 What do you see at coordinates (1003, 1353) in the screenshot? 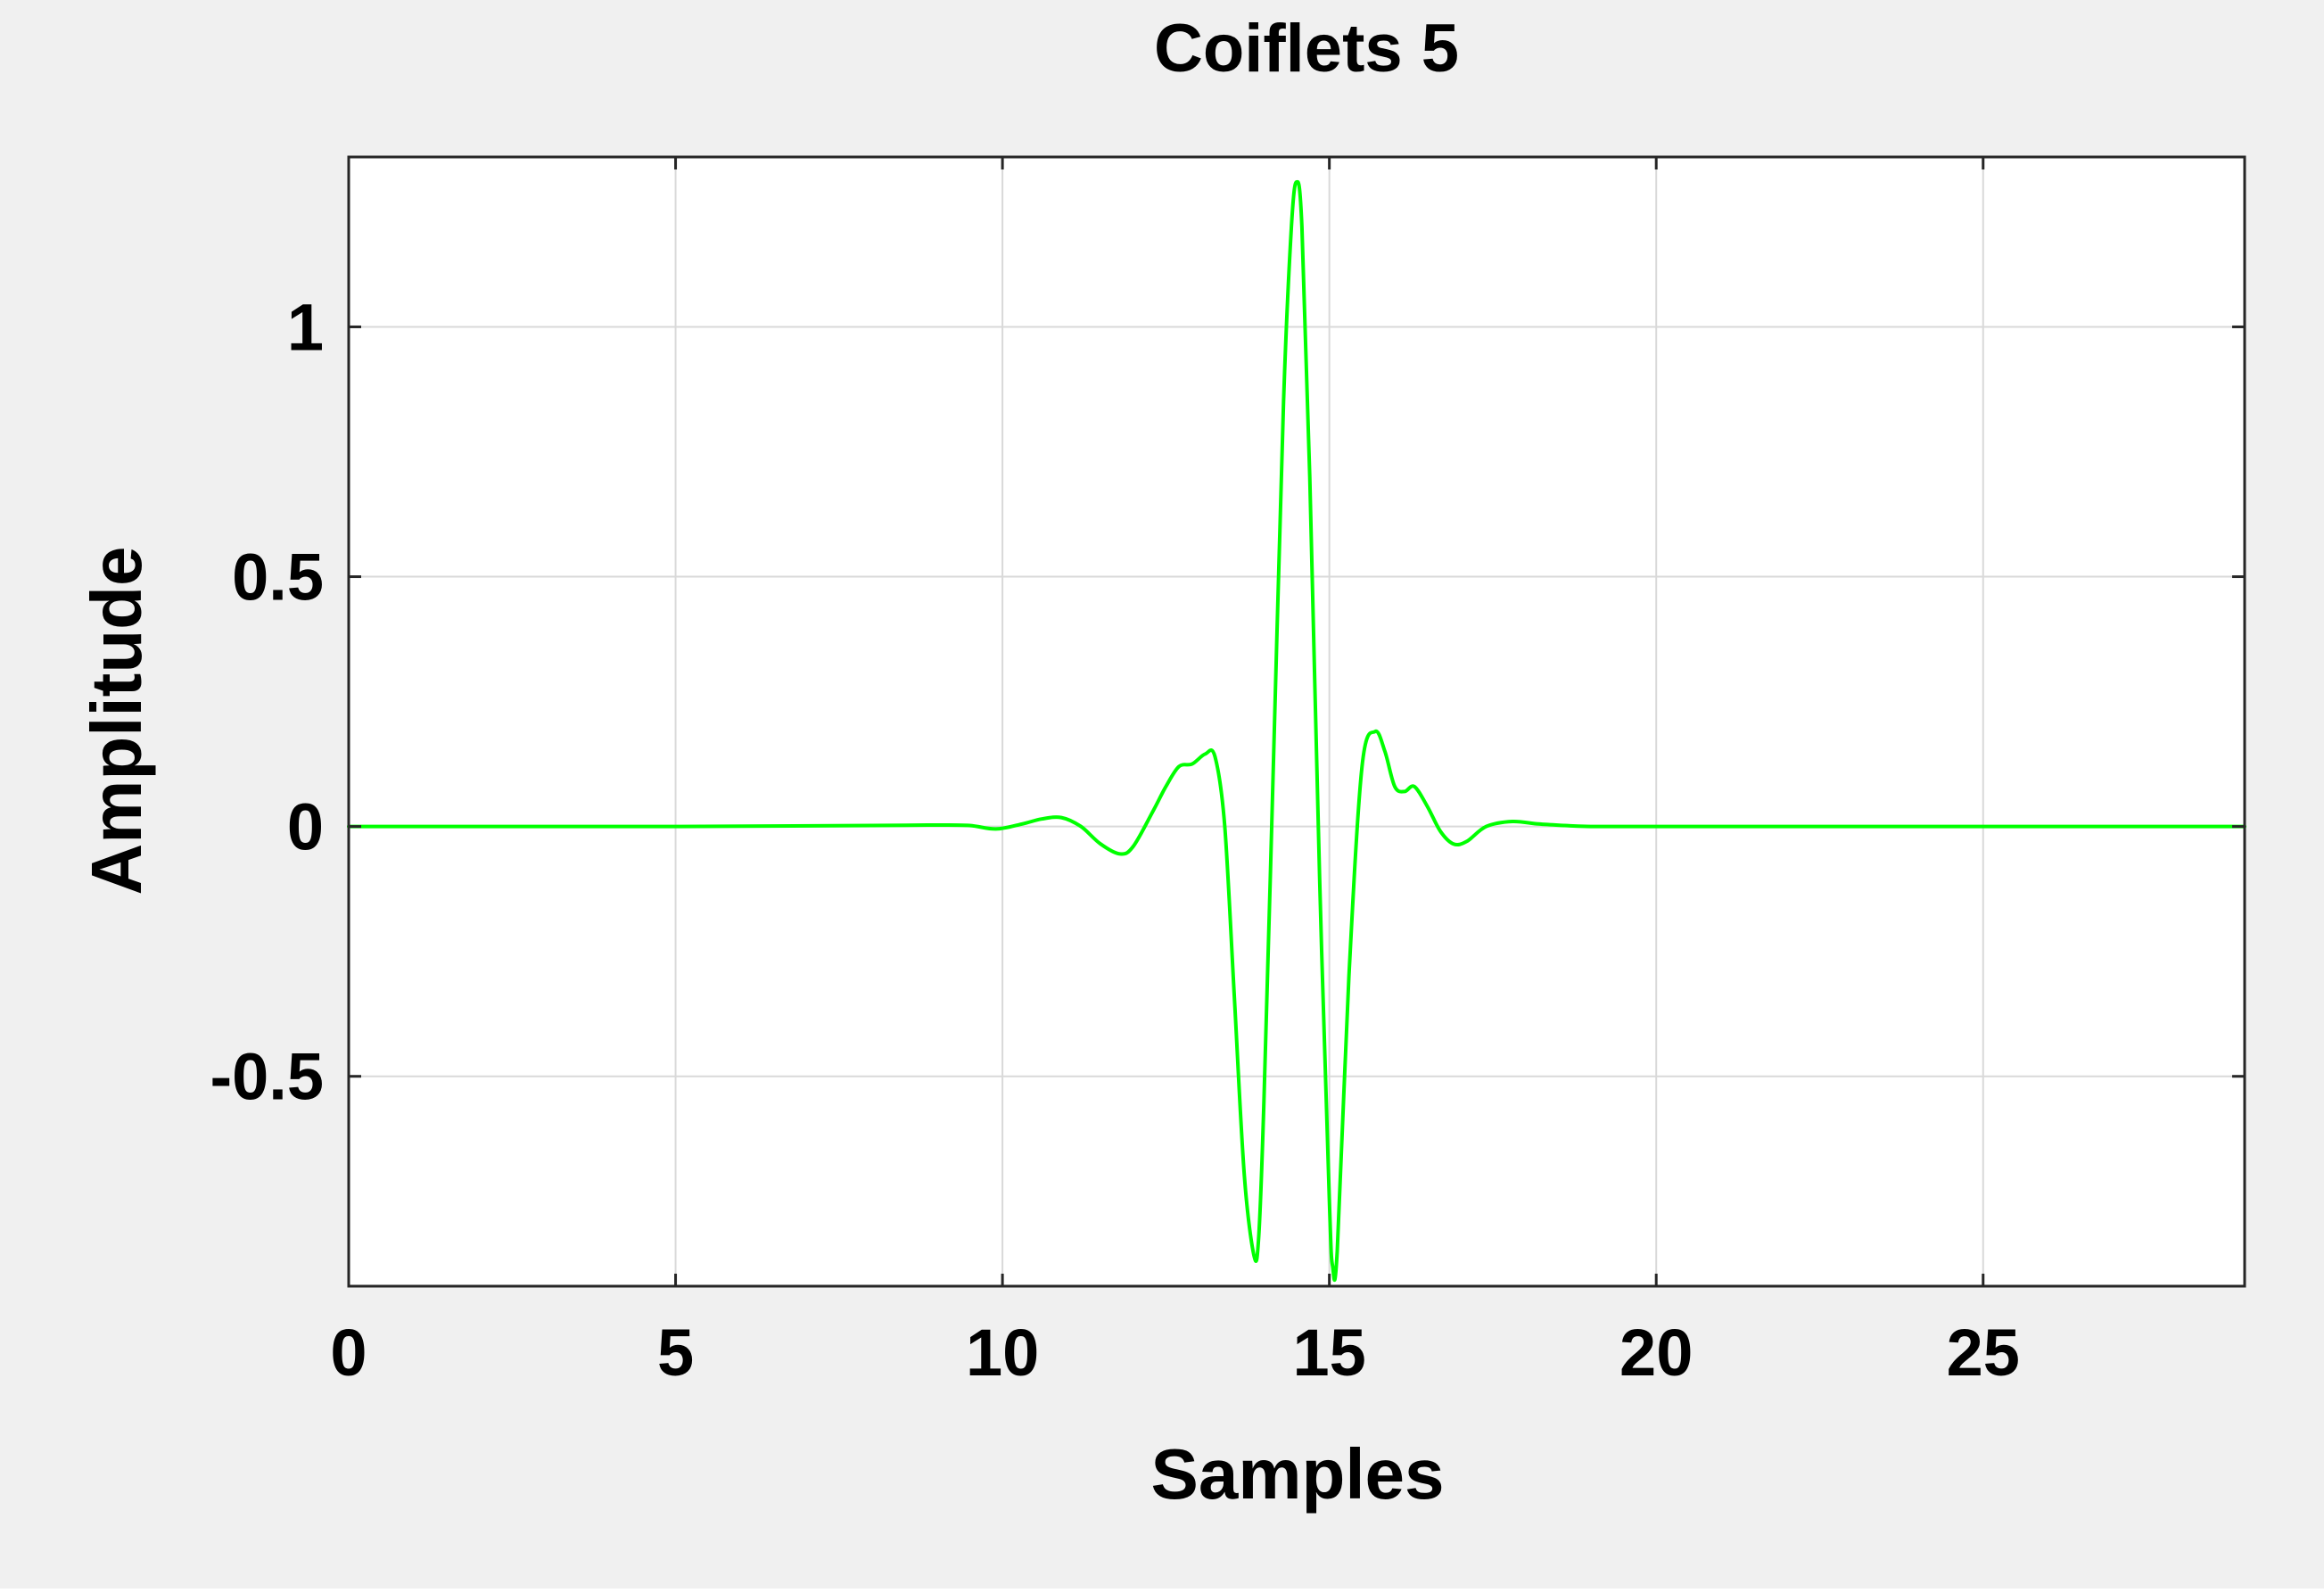
I see `x-tick-label: 10` at bounding box center [1003, 1353].